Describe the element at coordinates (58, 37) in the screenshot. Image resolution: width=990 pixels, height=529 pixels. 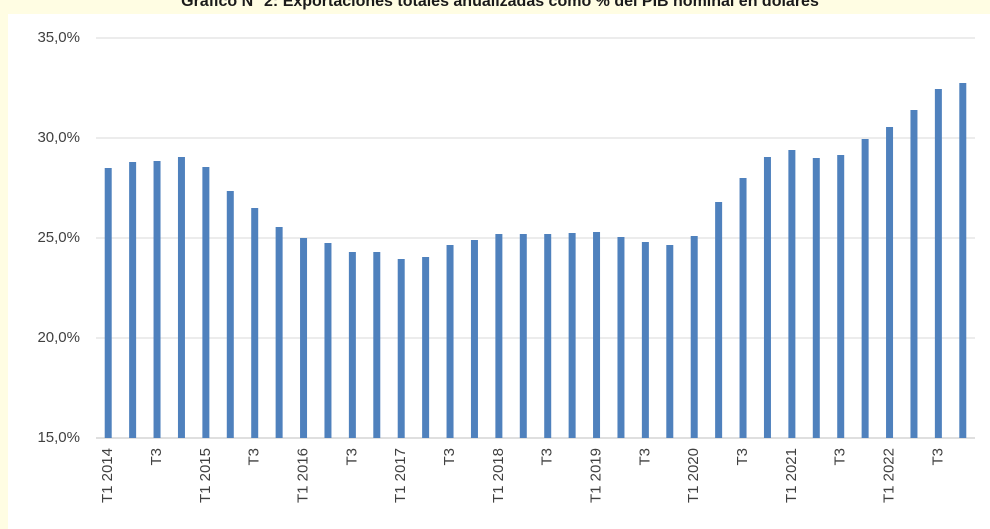
I see `y-tick-label: 35,0%` at that location.